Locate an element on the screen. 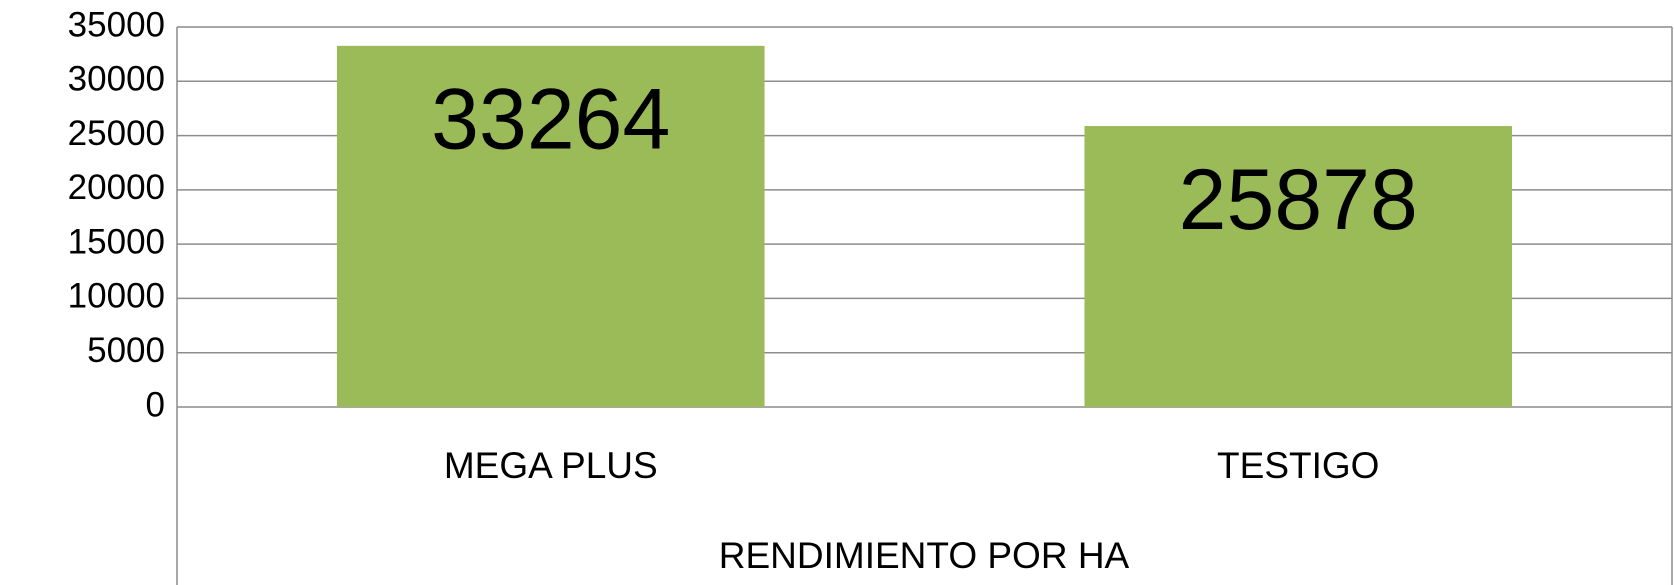  data-label: 33264 is located at coordinates (550, 120).